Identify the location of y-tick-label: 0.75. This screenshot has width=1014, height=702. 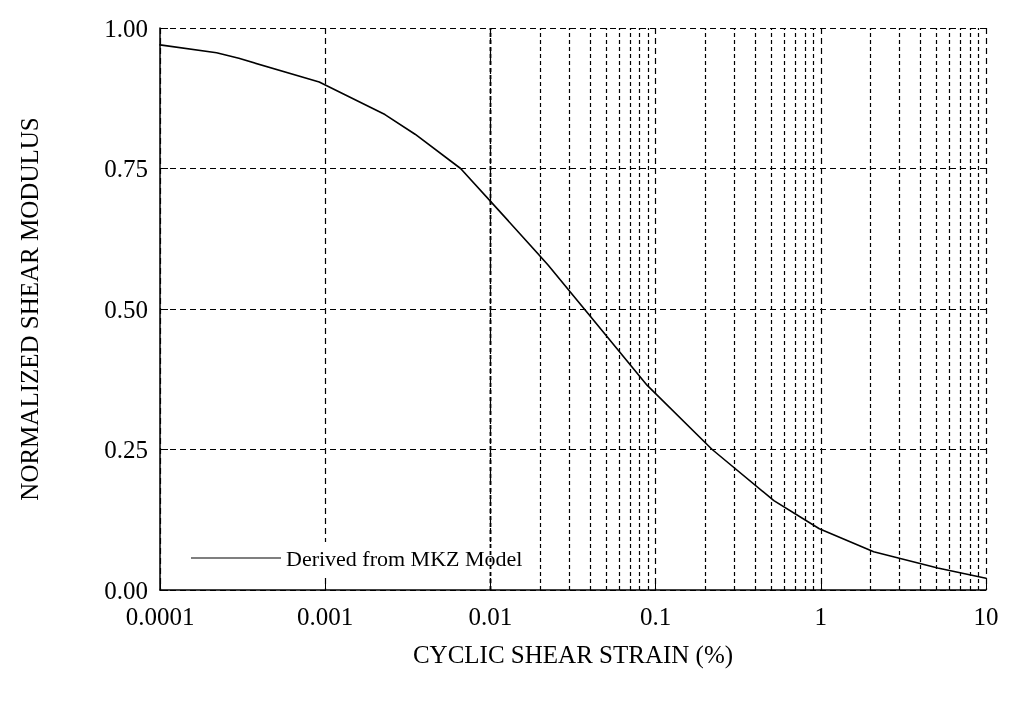
(126, 168).